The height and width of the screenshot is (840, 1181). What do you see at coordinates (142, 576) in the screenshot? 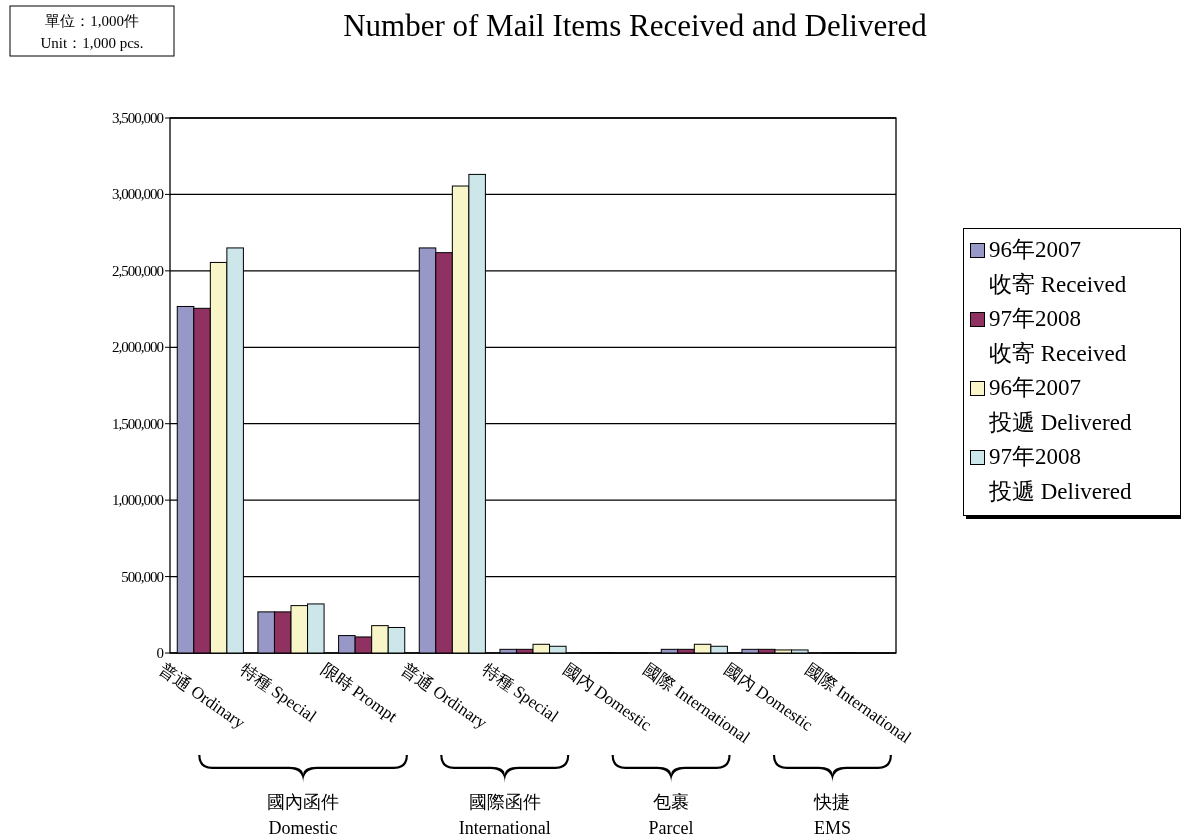
I see `y-tick-label: 500,000` at bounding box center [142, 576].